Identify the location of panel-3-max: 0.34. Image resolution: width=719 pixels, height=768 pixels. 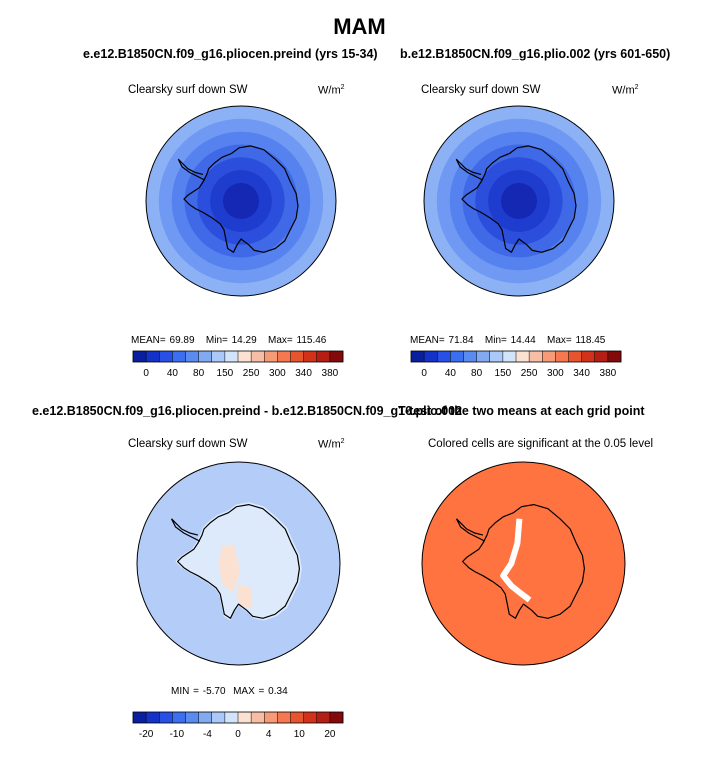
(278, 691).